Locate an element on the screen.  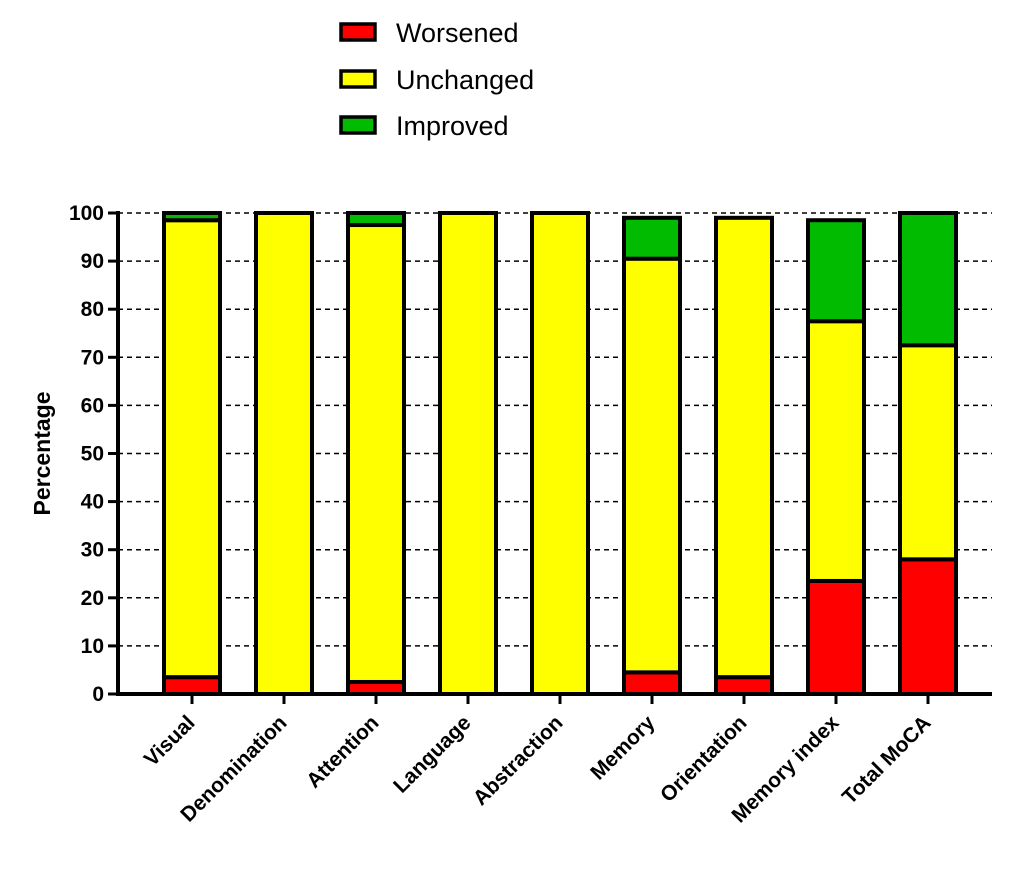
y-tick-label: 50 is located at coordinates (92, 454).